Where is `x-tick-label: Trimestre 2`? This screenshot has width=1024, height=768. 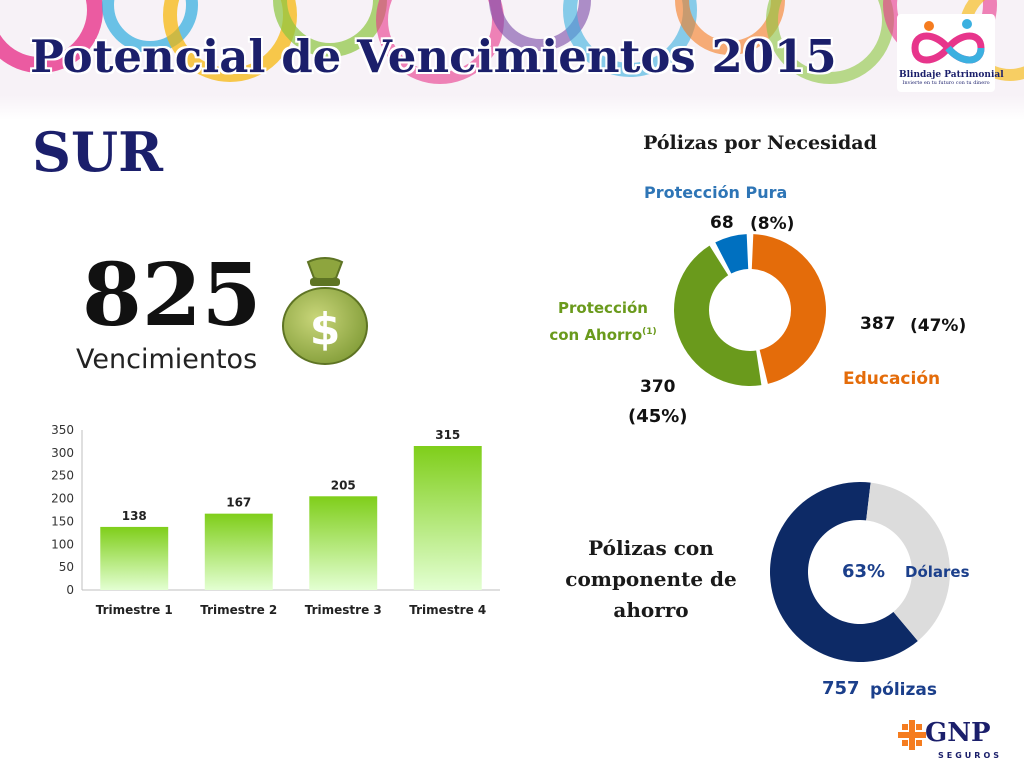 x-tick-label: Trimestre 2 is located at coordinates (238, 610).